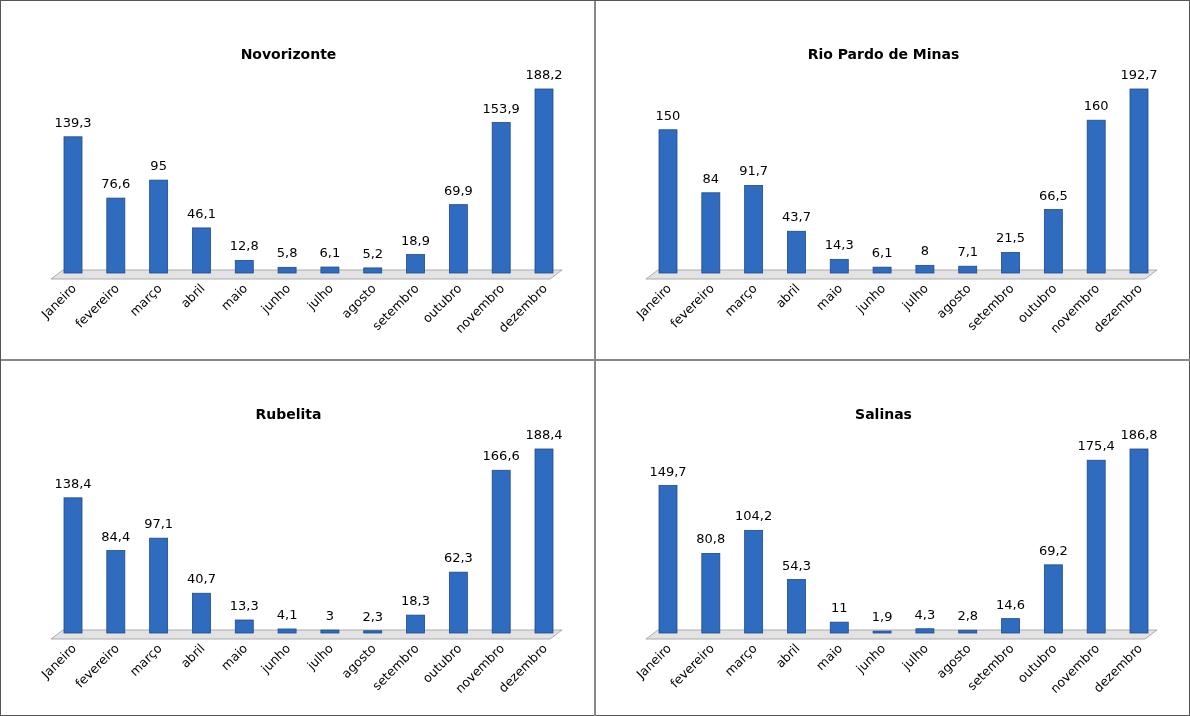 This screenshot has height=716, width=1190. Describe the element at coordinates (201, 213) in the screenshot. I see `data-label: 46,1` at that location.